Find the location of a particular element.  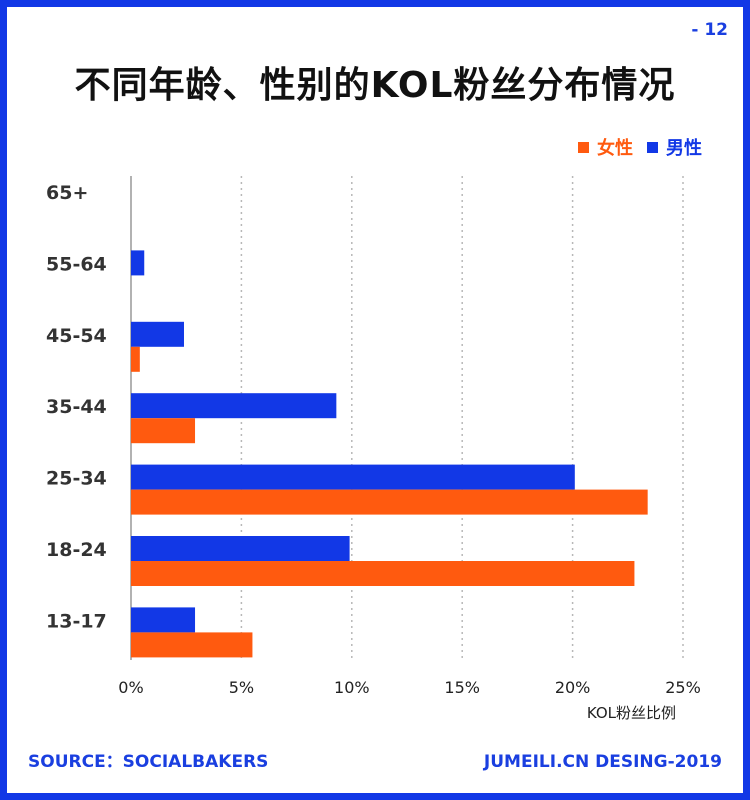

chart-title: 不同年龄、性别的KOL粉丝分布情况 is located at coordinates (375, 85).